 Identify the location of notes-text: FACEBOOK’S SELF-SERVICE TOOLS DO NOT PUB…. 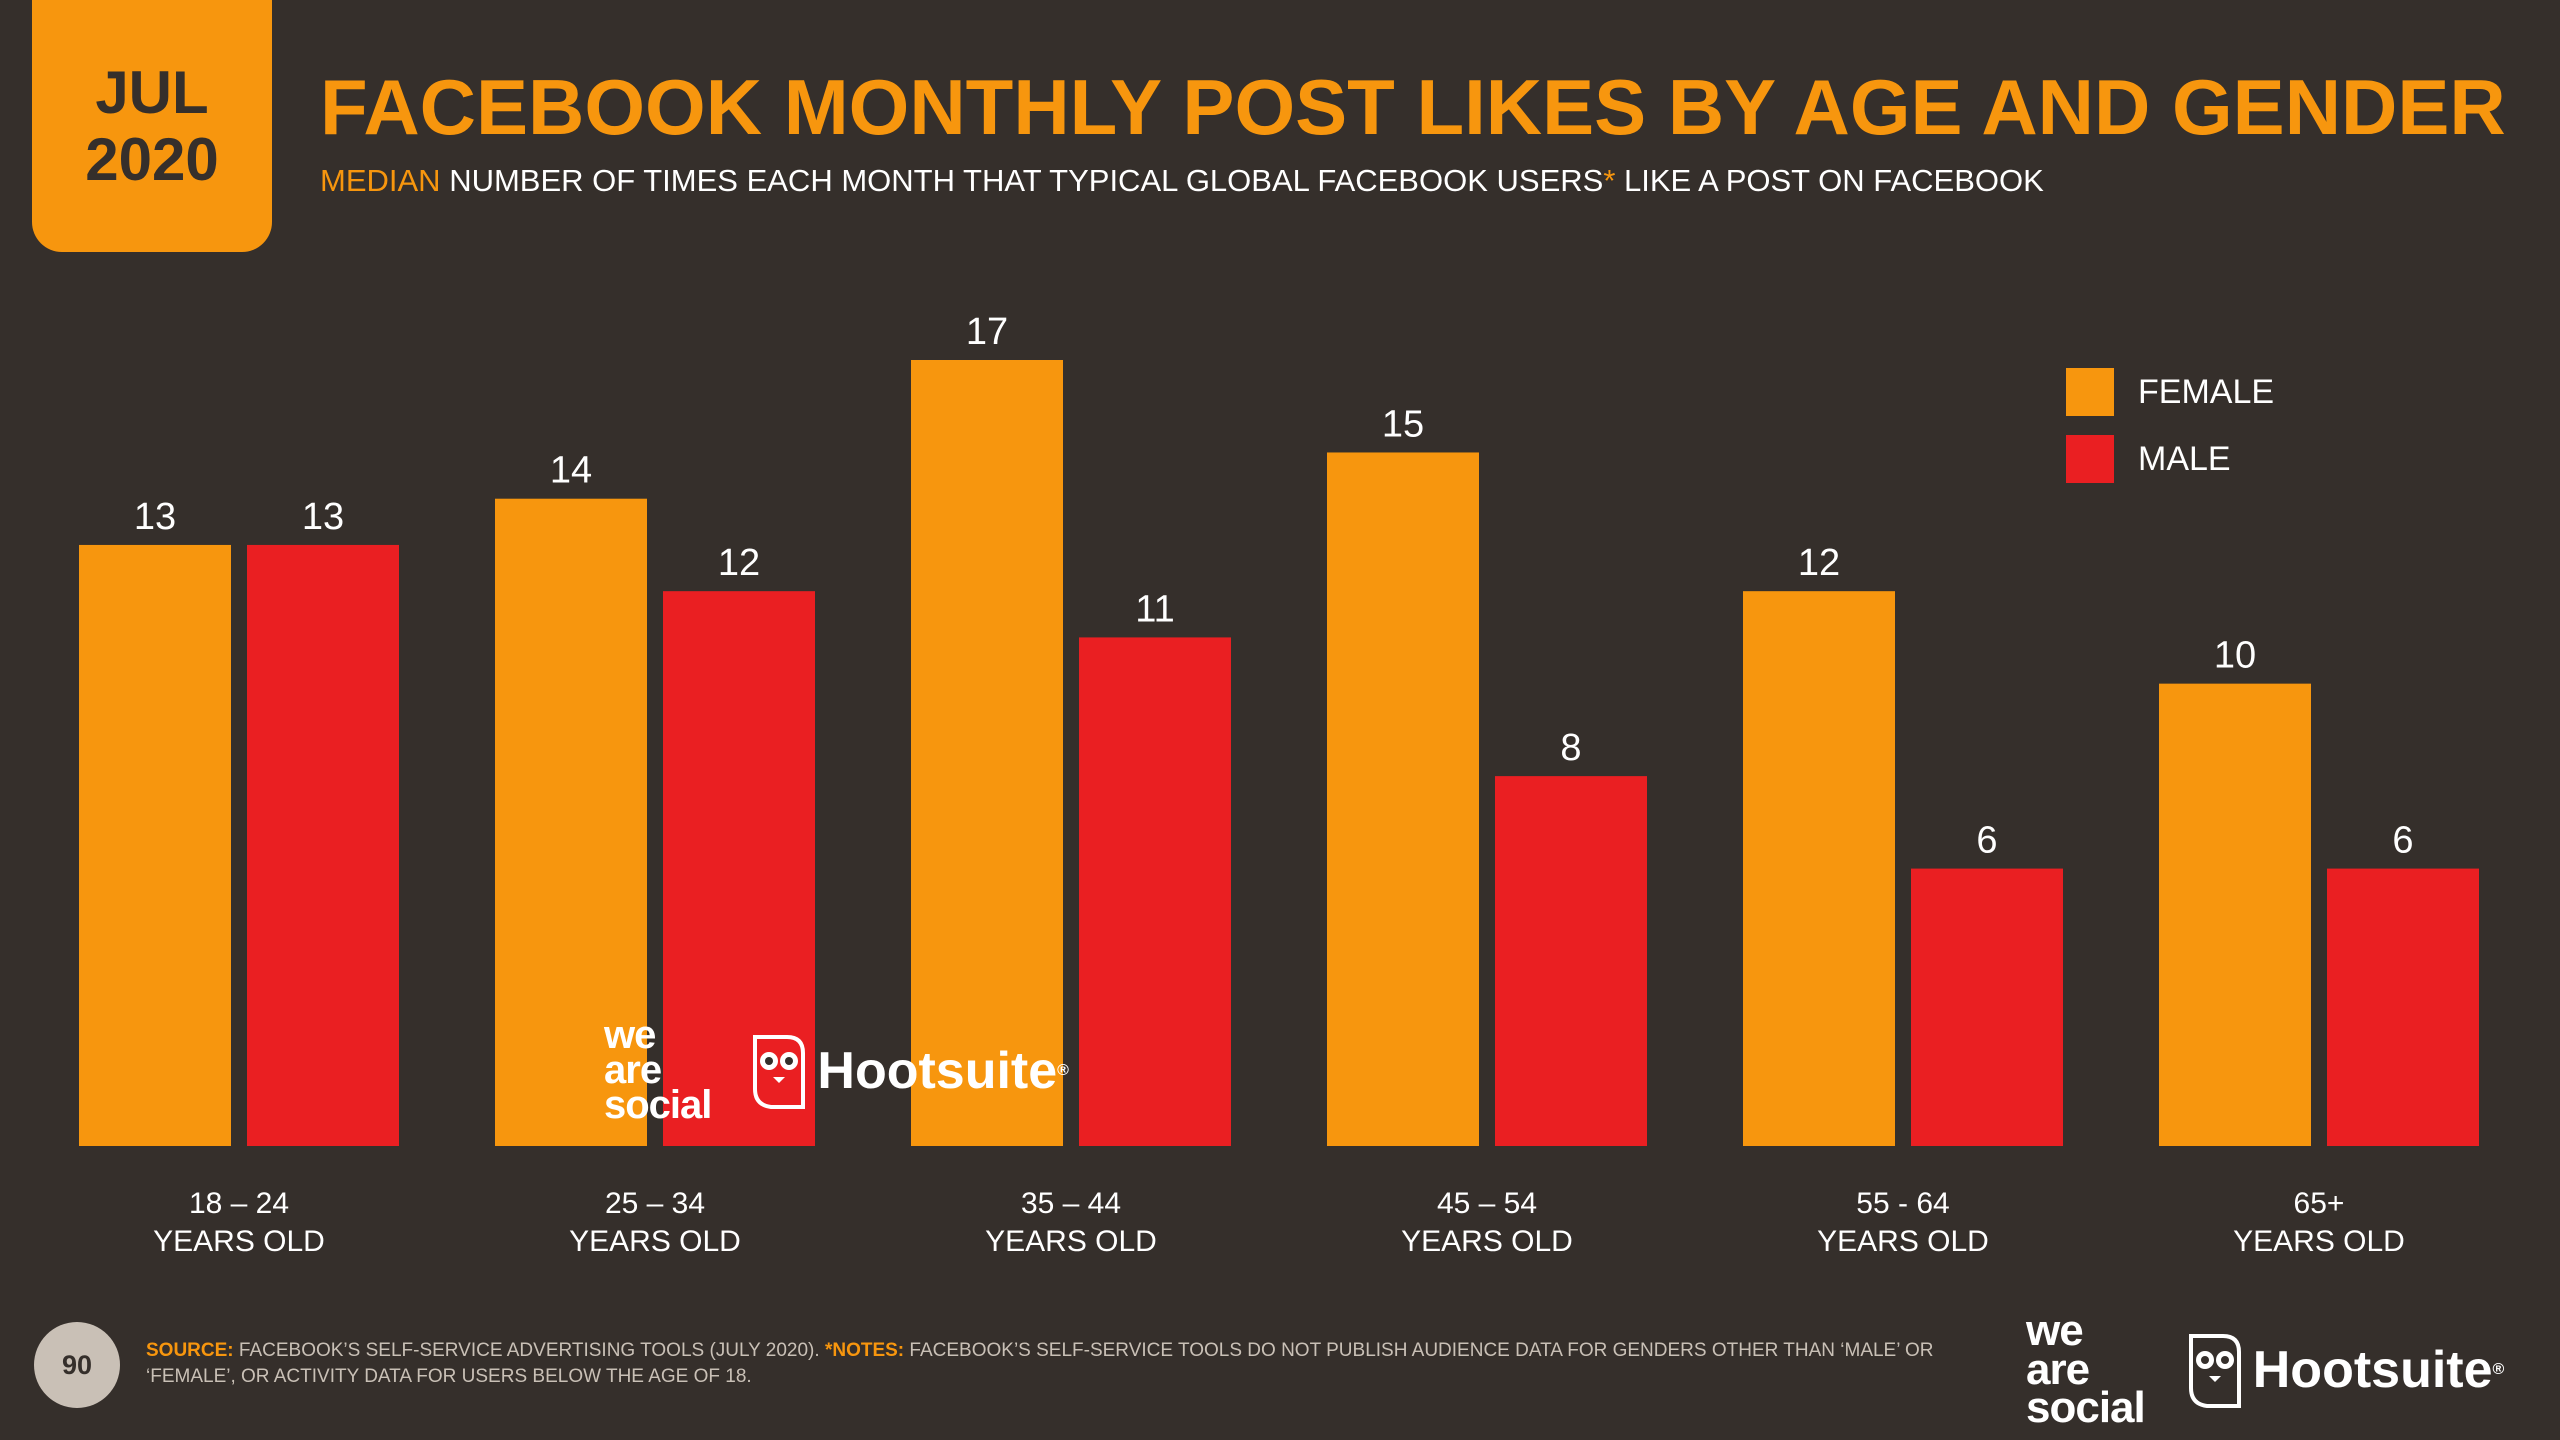
(1040, 1363).